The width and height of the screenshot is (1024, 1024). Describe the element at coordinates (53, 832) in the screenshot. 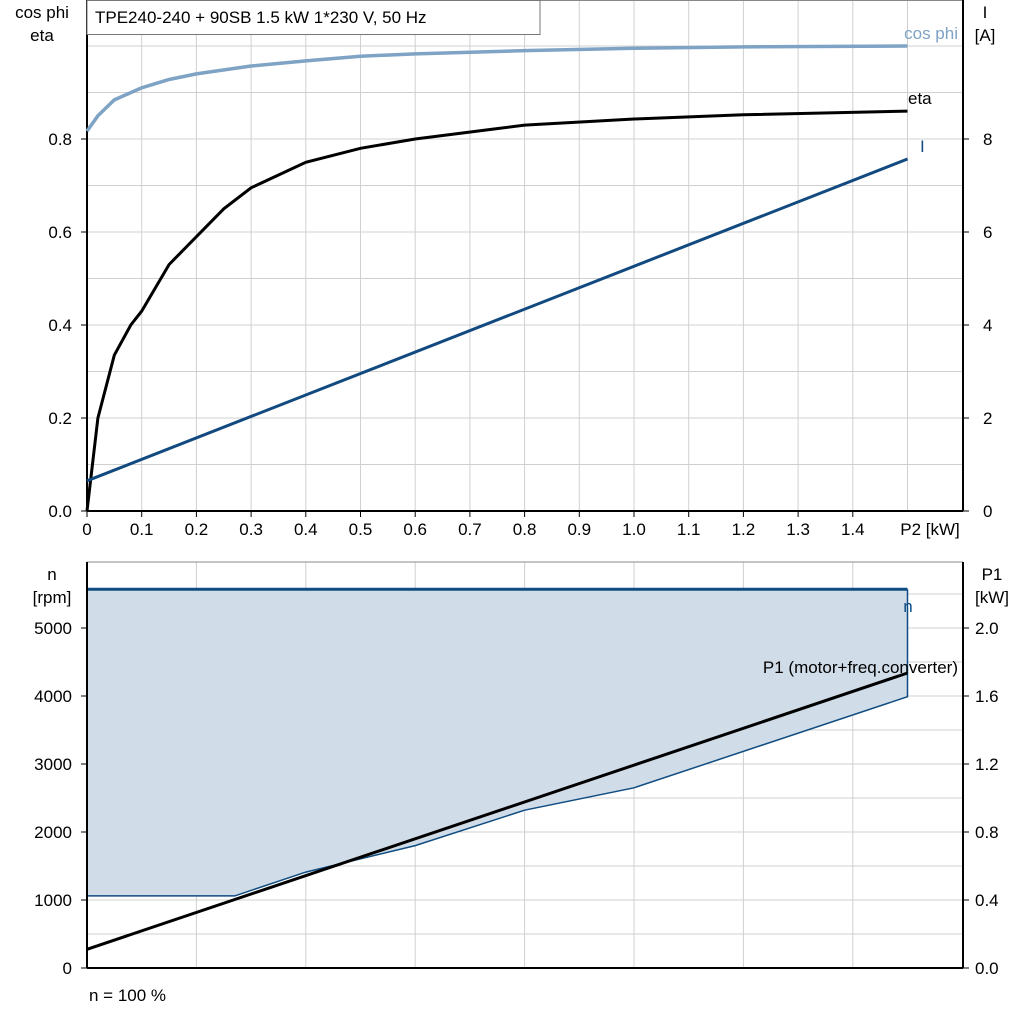

I see `y-left-tick-label: 2000` at that location.